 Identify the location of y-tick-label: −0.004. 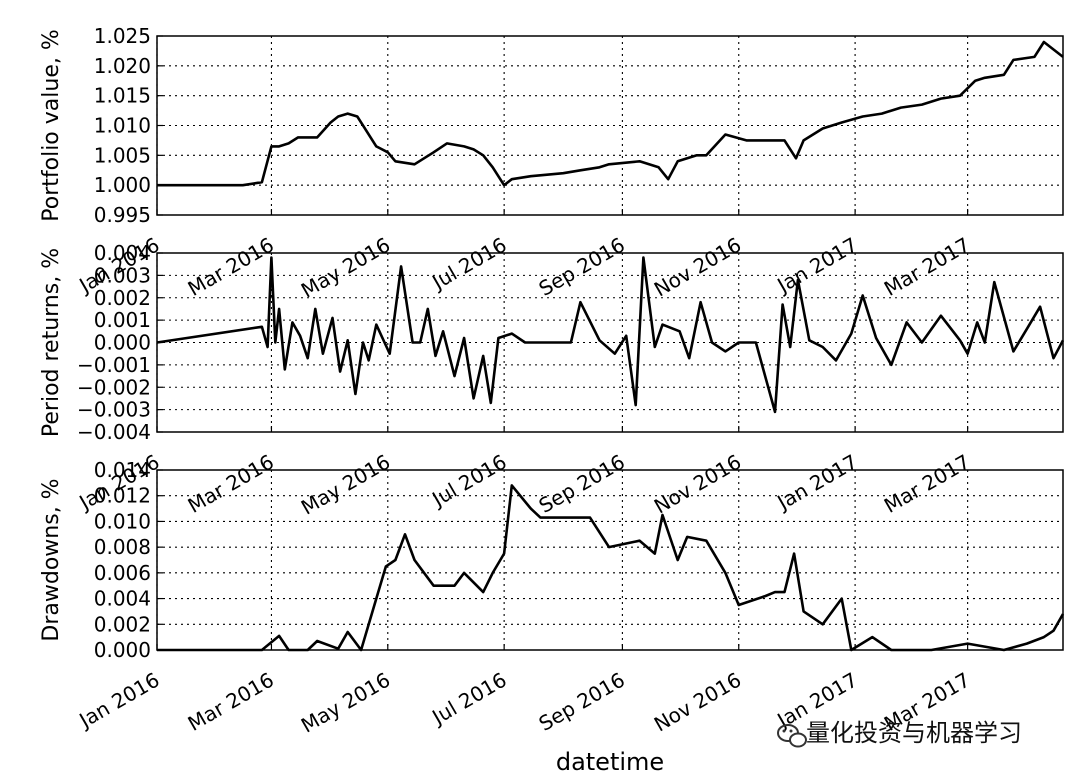
(114, 432).